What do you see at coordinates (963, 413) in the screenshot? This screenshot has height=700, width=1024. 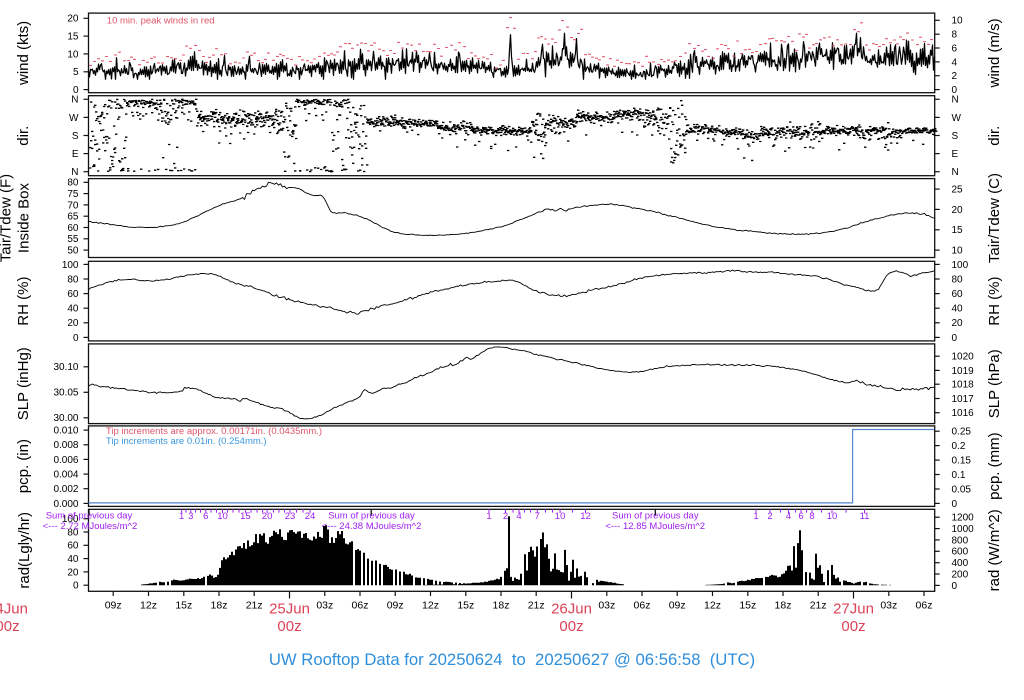 I see `svg-text: 1016` at bounding box center [963, 413].